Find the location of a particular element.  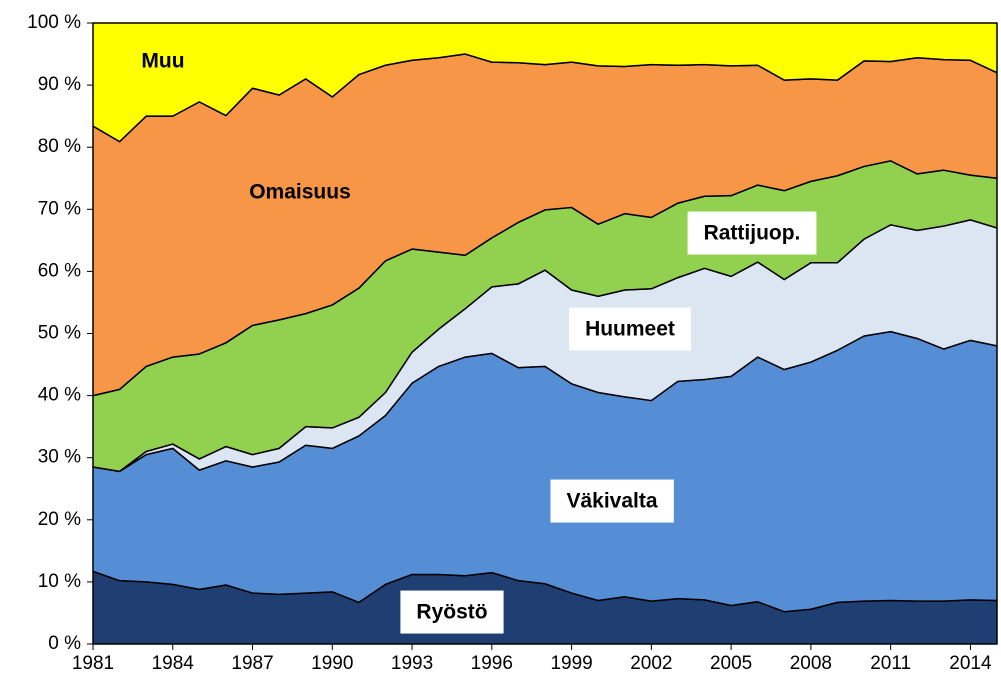

x-tick-label: 1999 is located at coordinates (571, 663).